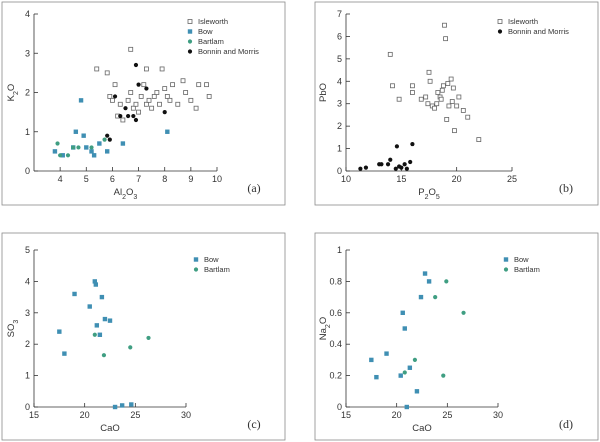  Describe the element at coordinates (323, 92) in the screenshot. I see `y-axis-label: PbO` at that location.